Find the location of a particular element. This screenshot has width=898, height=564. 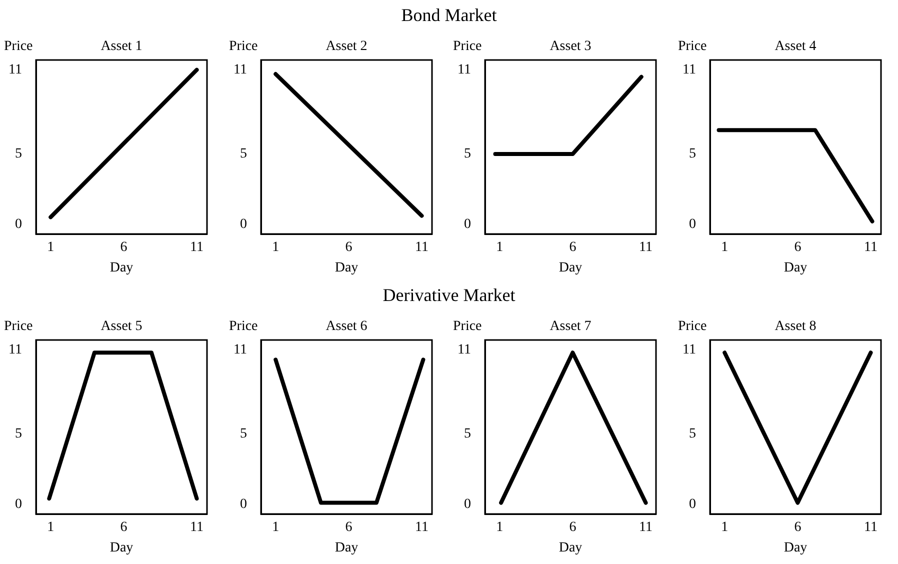

text: Derivative Market is located at coordinates (449, 295).